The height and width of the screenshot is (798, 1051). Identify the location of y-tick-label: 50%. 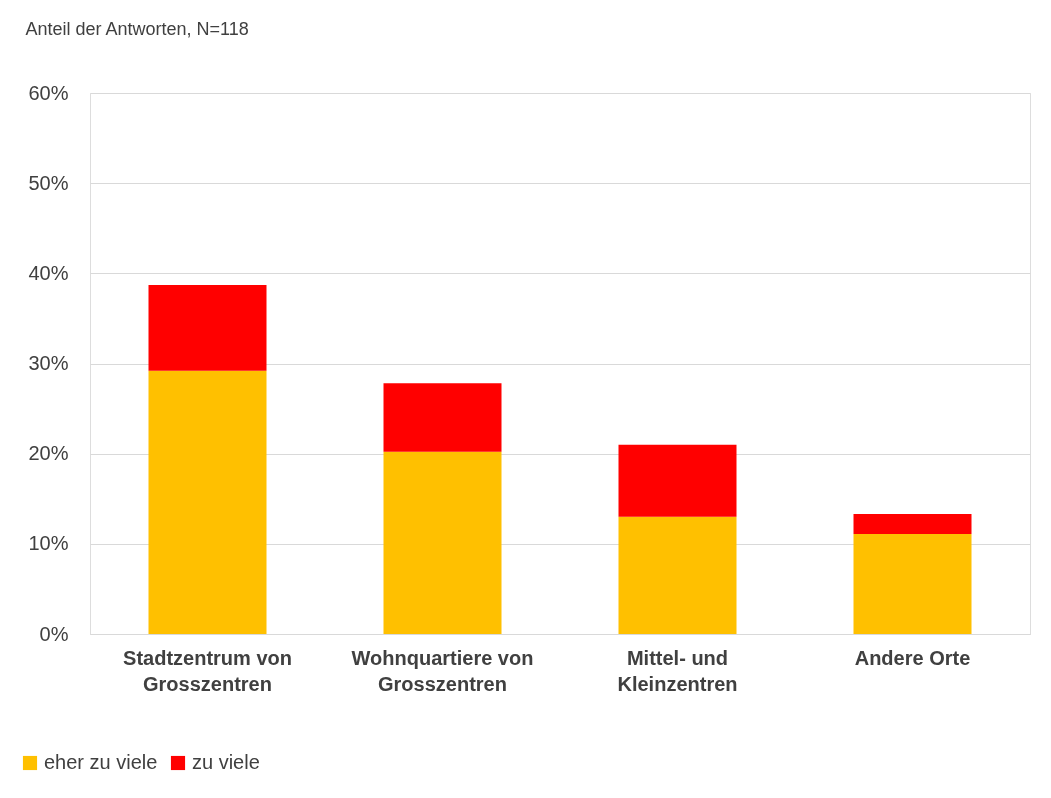
(48, 182).